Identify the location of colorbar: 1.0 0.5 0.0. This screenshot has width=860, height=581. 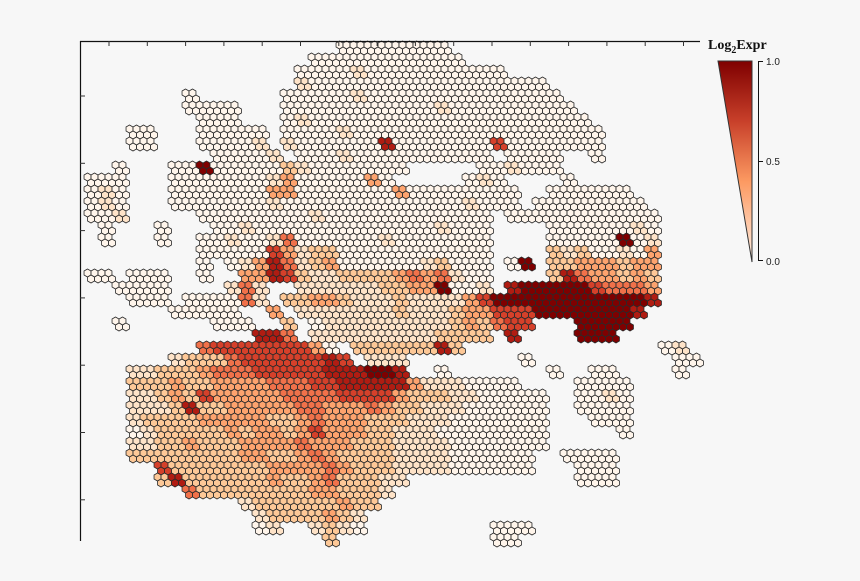
(748, 162).